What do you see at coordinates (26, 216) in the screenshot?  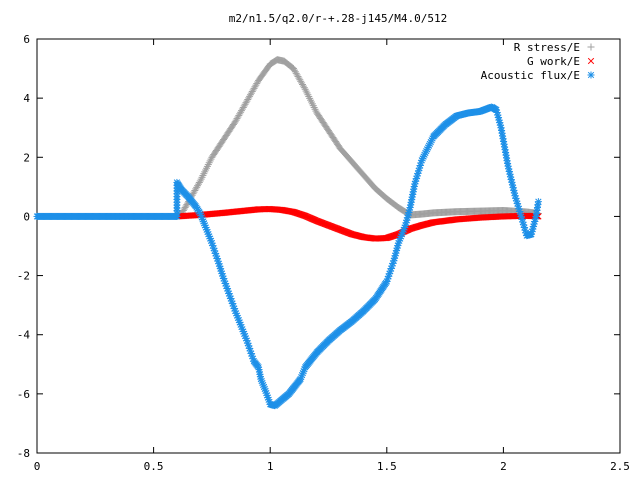 I see `y-tick-label: 0` at bounding box center [26, 216].